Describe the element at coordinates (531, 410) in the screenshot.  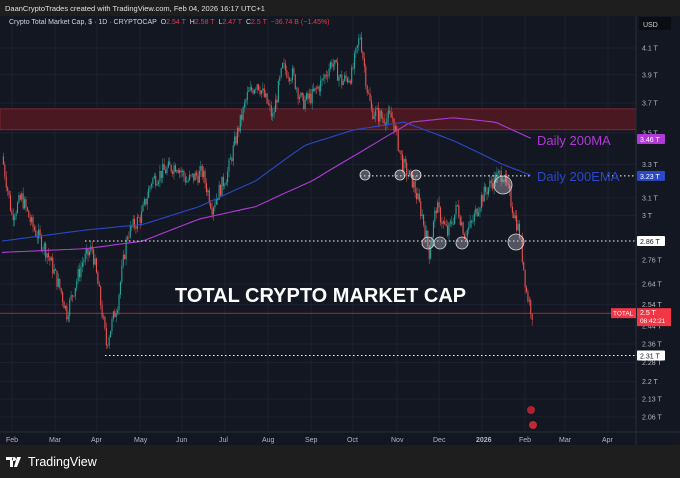
I see `event-icon` at that location.